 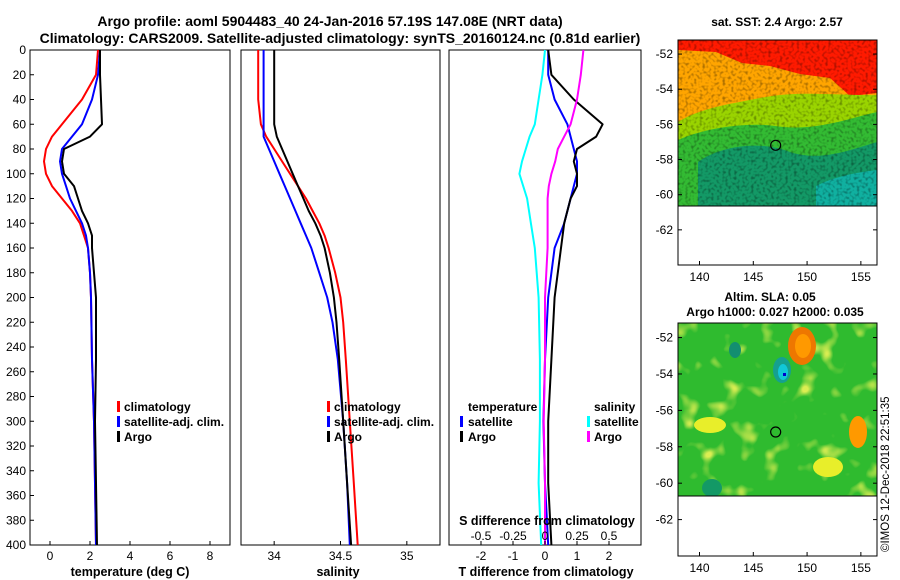 I want to click on salinity-tick-label: 35, so click(x=407, y=556).